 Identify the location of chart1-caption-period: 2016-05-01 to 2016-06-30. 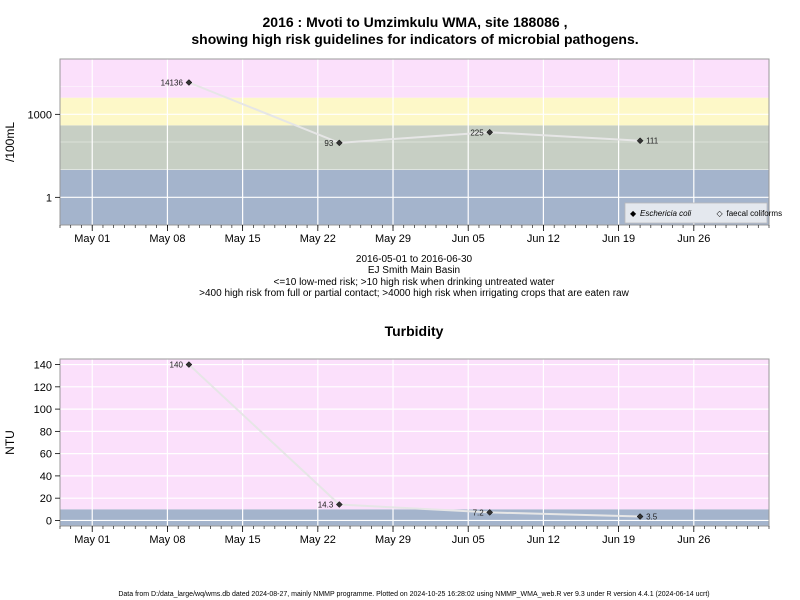
(414, 259).